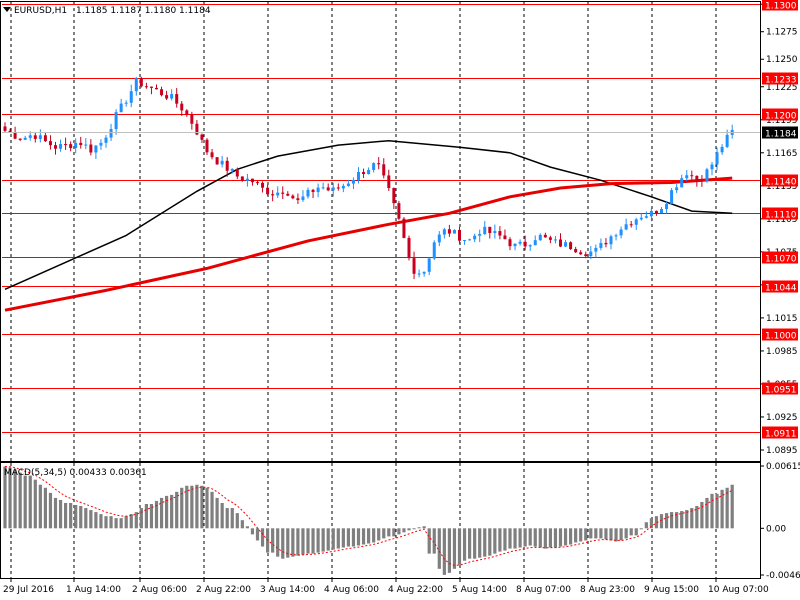 The width and height of the screenshot is (800, 600). What do you see at coordinates (543, 590) in the screenshot?
I see `time-tick-label: 8 Aug 07:00` at bounding box center [543, 590].